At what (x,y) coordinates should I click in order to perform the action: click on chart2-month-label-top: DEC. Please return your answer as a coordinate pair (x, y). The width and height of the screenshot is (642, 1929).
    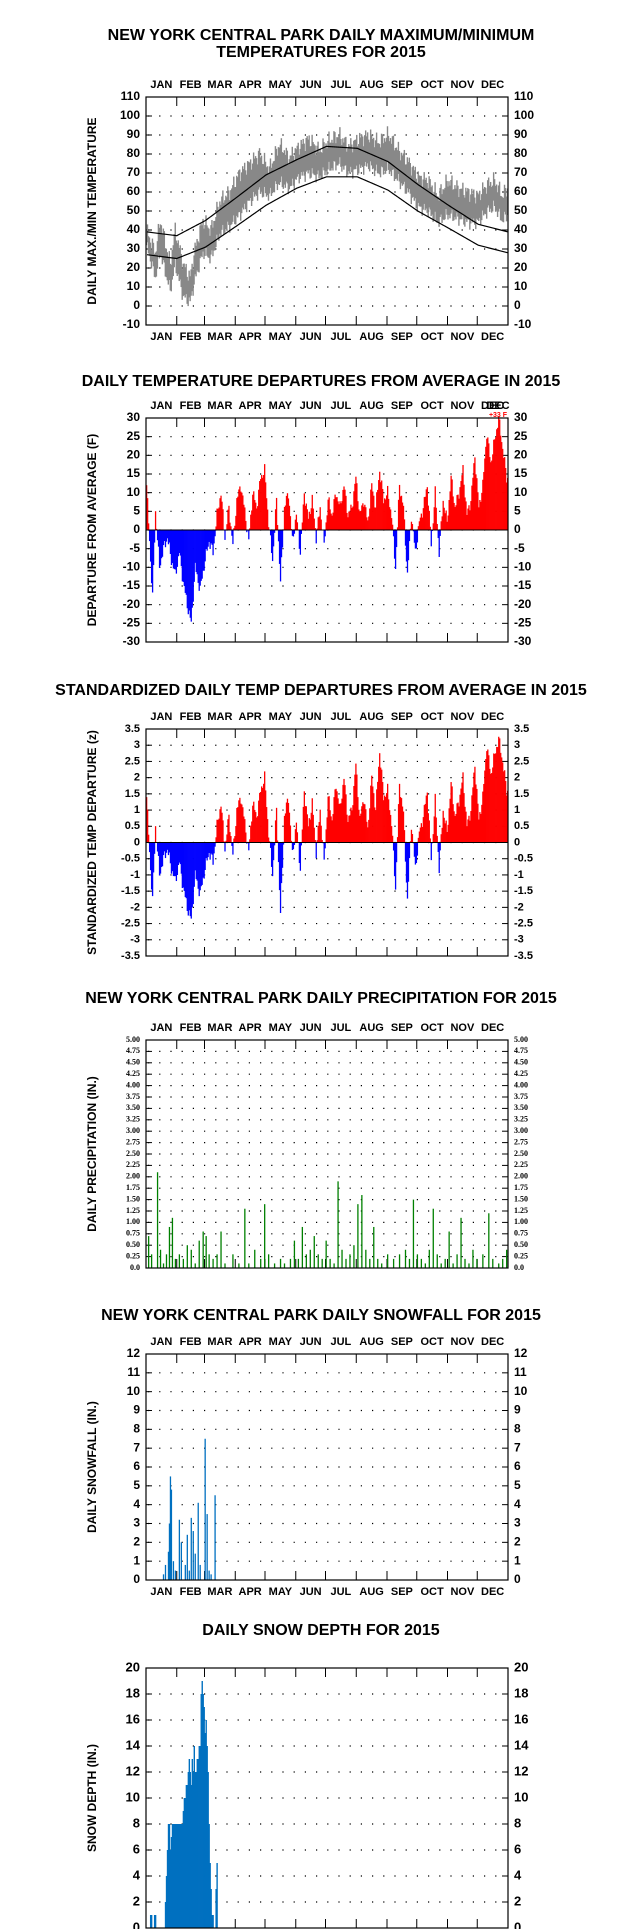
    Looking at the image, I should click on (492, 406).